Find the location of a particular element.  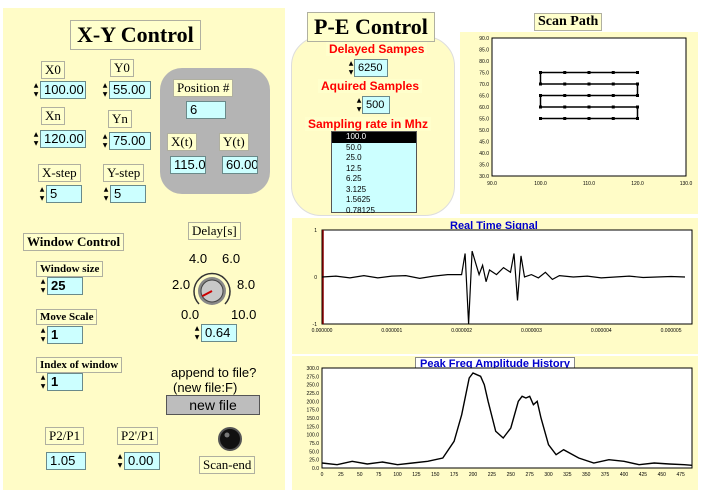

sampling-rate-label: Sampling rate in Mhz is located at coordinates (368, 124).